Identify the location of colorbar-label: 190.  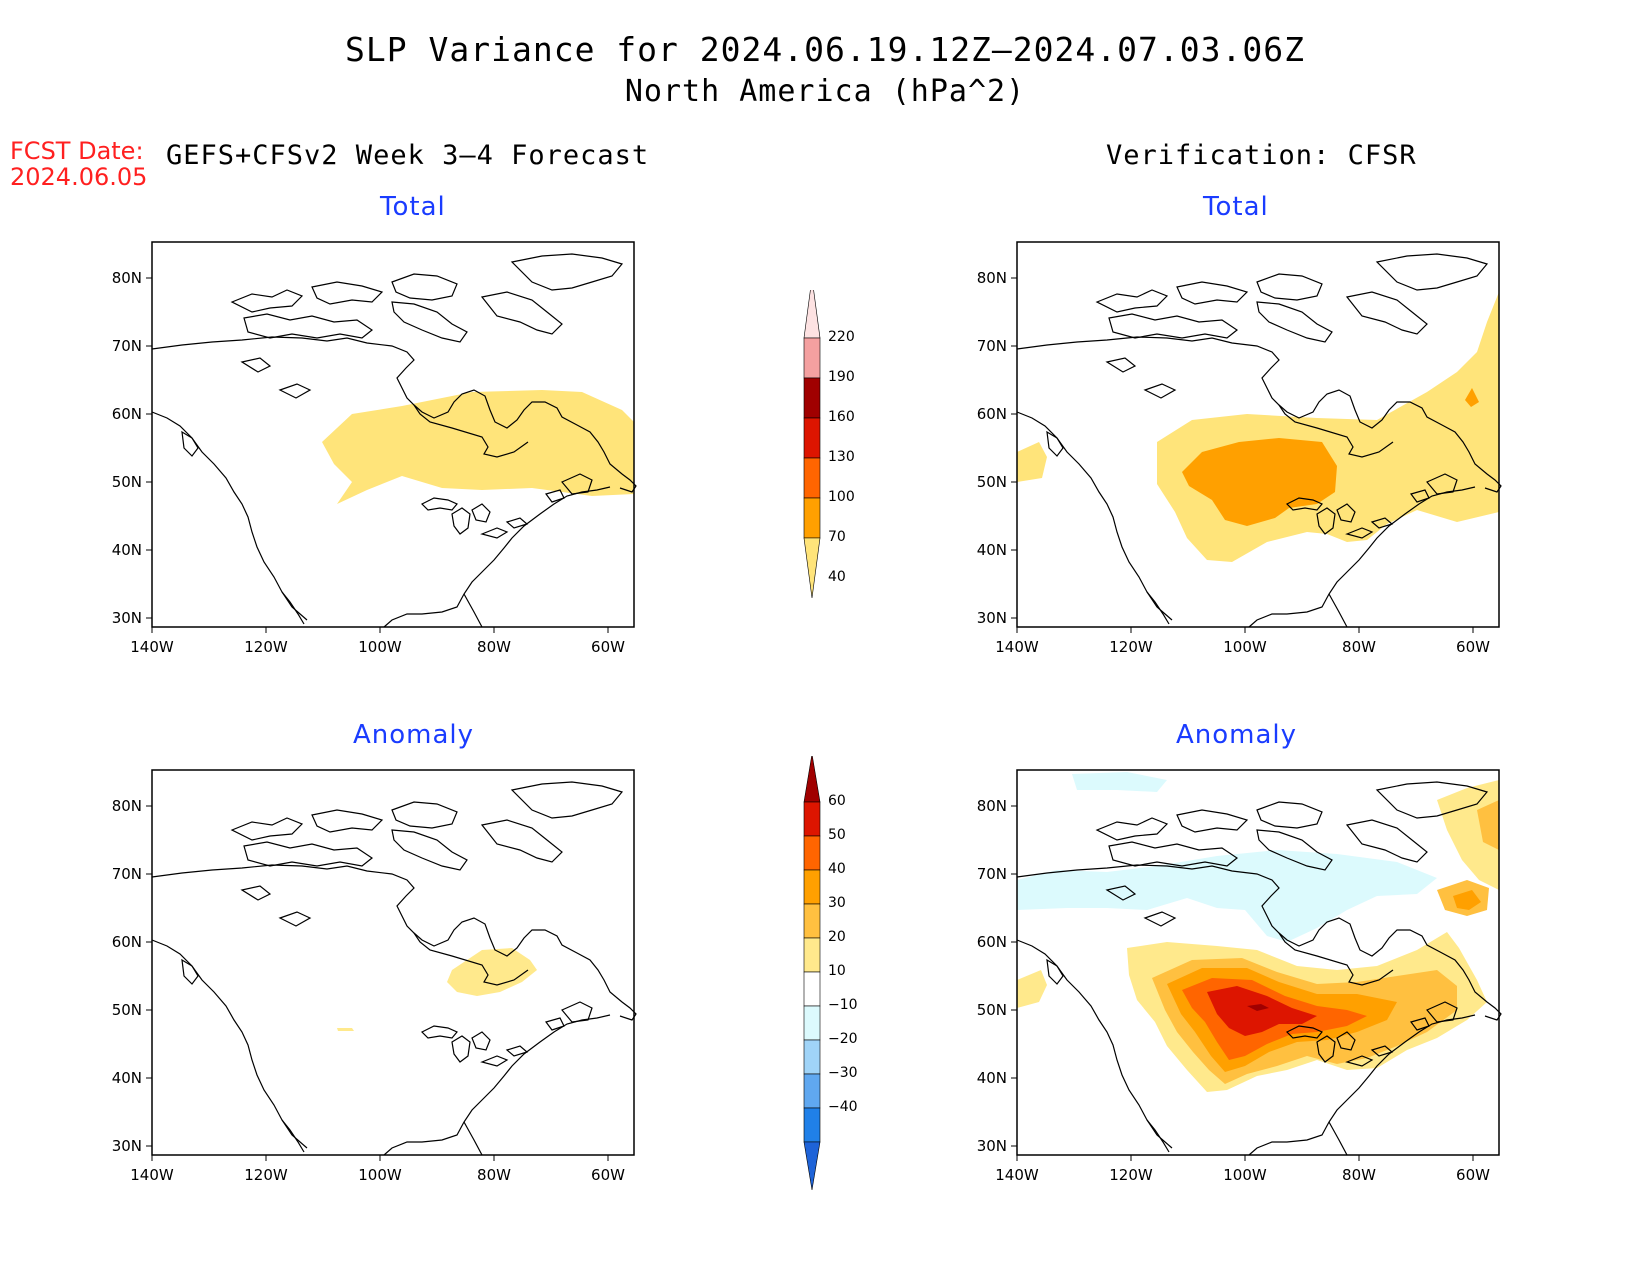
(841, 377).